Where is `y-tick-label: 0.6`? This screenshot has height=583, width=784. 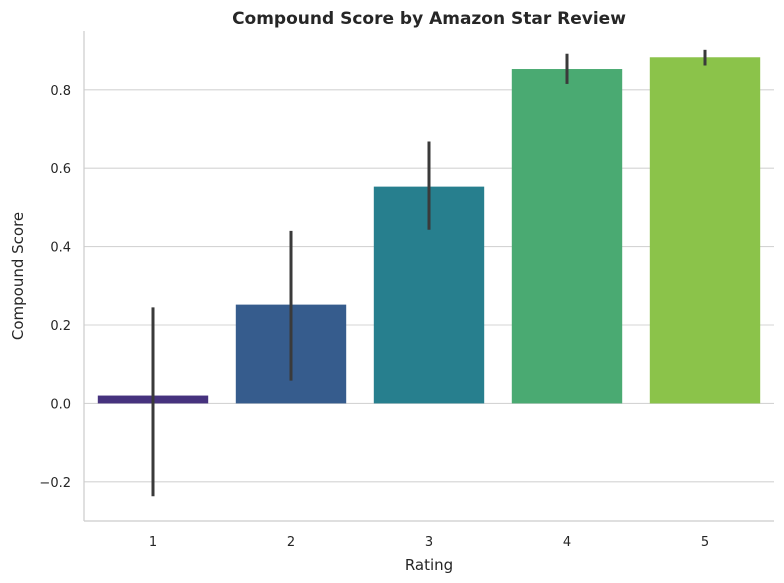 y-tick-label: 0.6 is located at coordinates (60, 169).